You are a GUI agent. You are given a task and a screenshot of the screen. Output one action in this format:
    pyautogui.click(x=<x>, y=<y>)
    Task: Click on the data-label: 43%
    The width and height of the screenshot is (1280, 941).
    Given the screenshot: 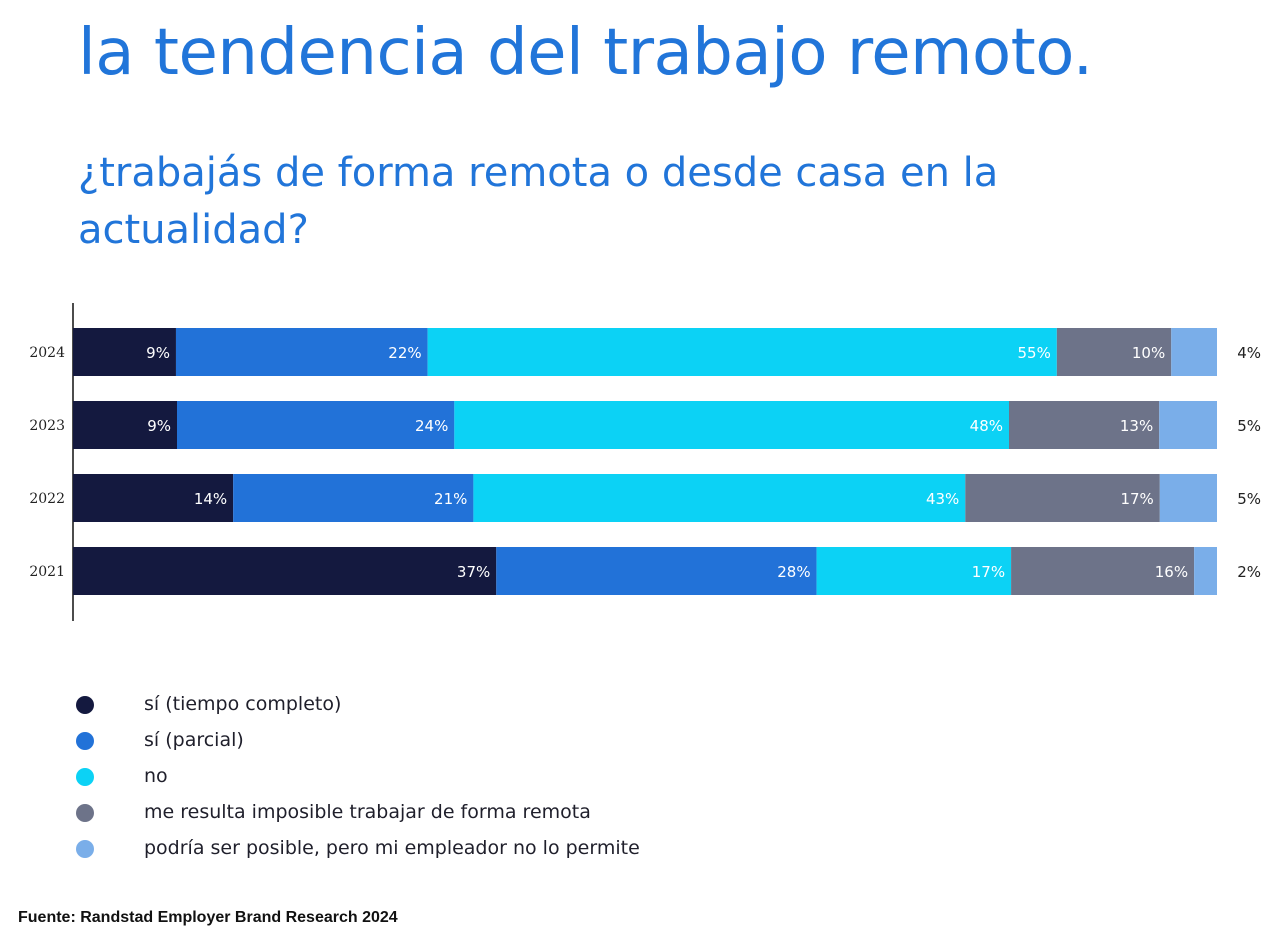 What is the action you would take?
    pyautogui.click(x=942, y=499)
    